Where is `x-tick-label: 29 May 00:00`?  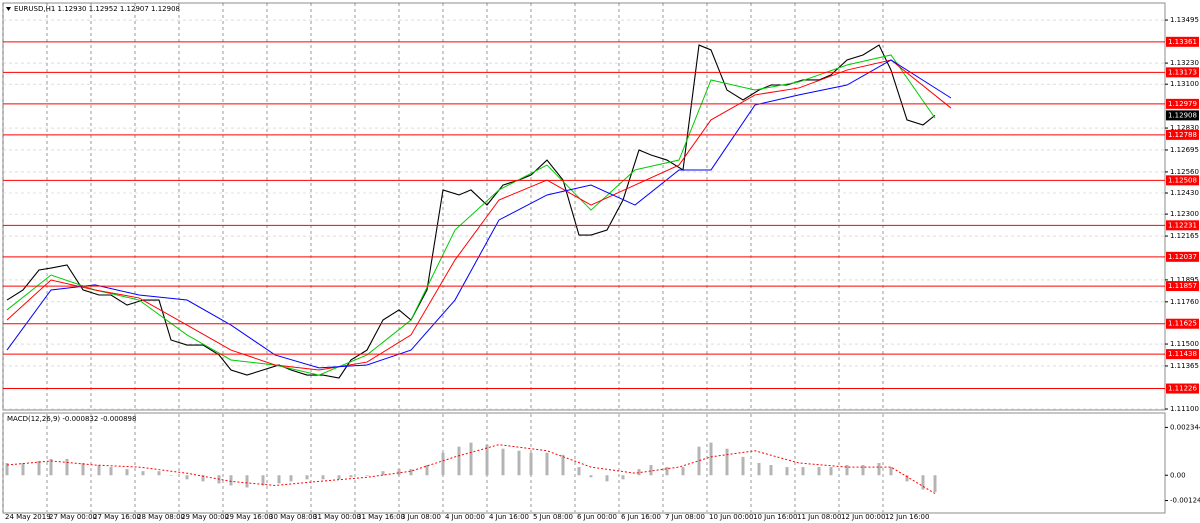 x-tick-label: 29 May 00:00 is located at coordinates (205, 517).